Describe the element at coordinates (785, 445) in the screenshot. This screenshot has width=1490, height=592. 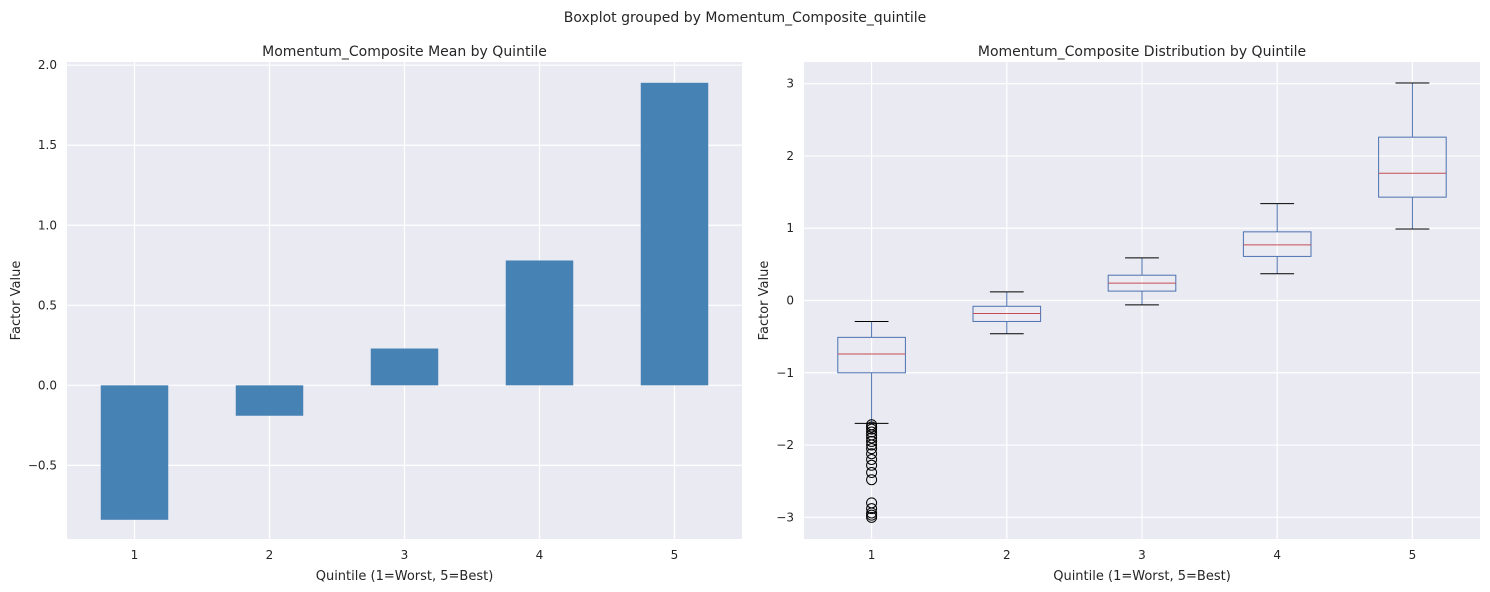
I see `box-chart-y-tick-label: −2` at that location.